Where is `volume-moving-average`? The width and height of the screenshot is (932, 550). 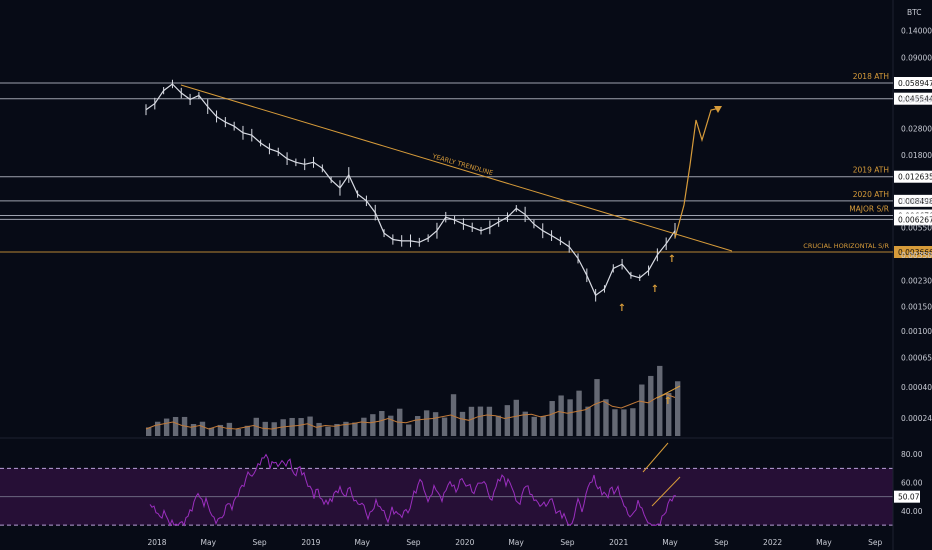 volume-moving-average is located at coordinates (410, 411).